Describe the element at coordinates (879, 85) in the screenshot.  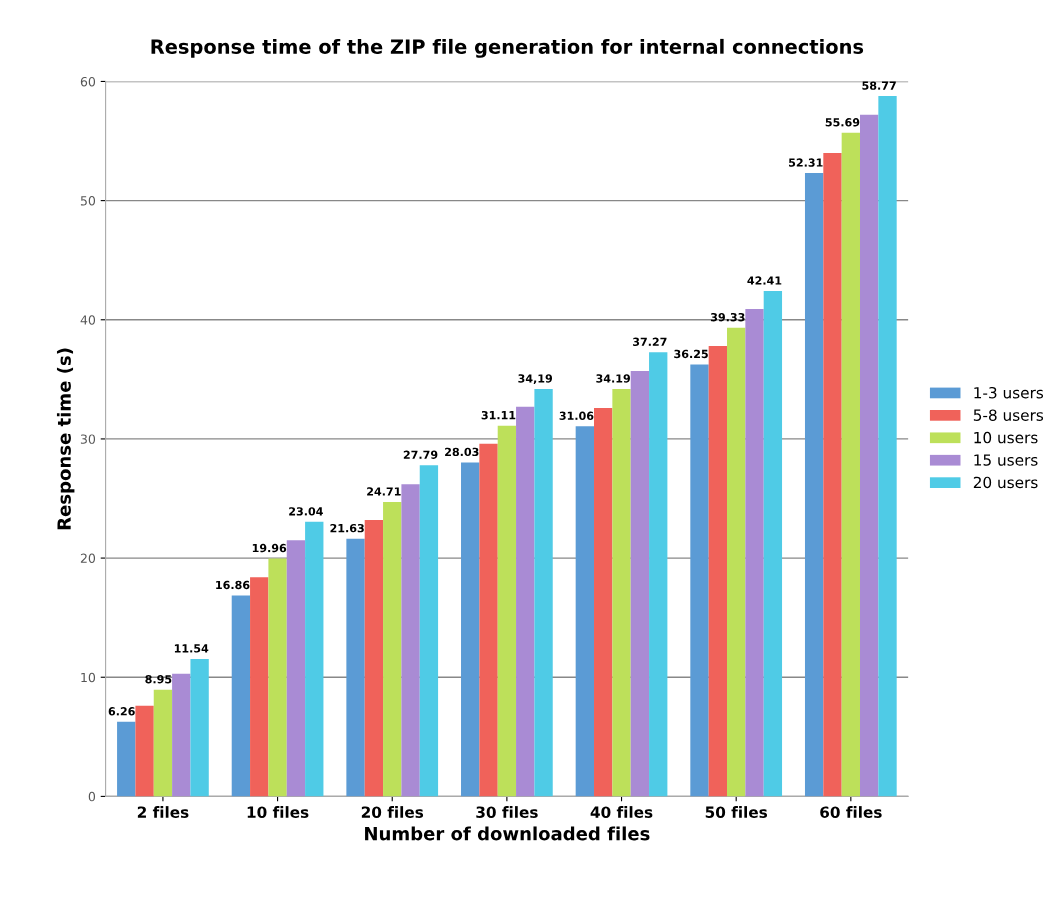
I see `data-label: 58.77` at that location.